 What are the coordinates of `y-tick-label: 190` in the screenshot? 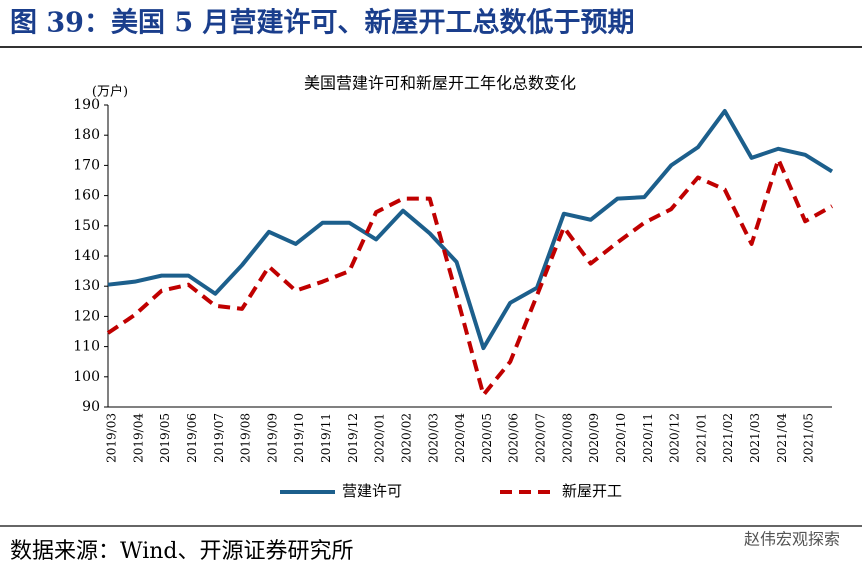 It's located at (86, 105).